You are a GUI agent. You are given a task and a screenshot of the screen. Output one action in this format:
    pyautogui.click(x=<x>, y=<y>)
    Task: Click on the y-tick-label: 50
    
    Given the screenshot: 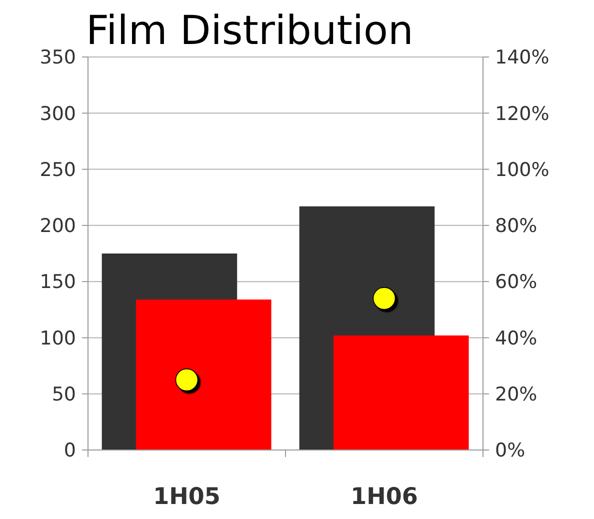 What is the action you would take?
    pyautogui.click(x=64, y=395)
    